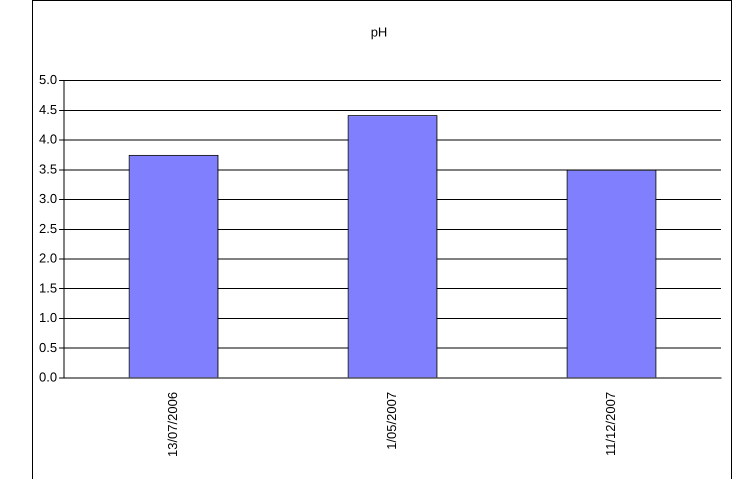 This screenshot has height=479, width=732. Describe the element at coordinates (48, 198) in the screenshot. I see `y-tick-label: 3.0` at that location.